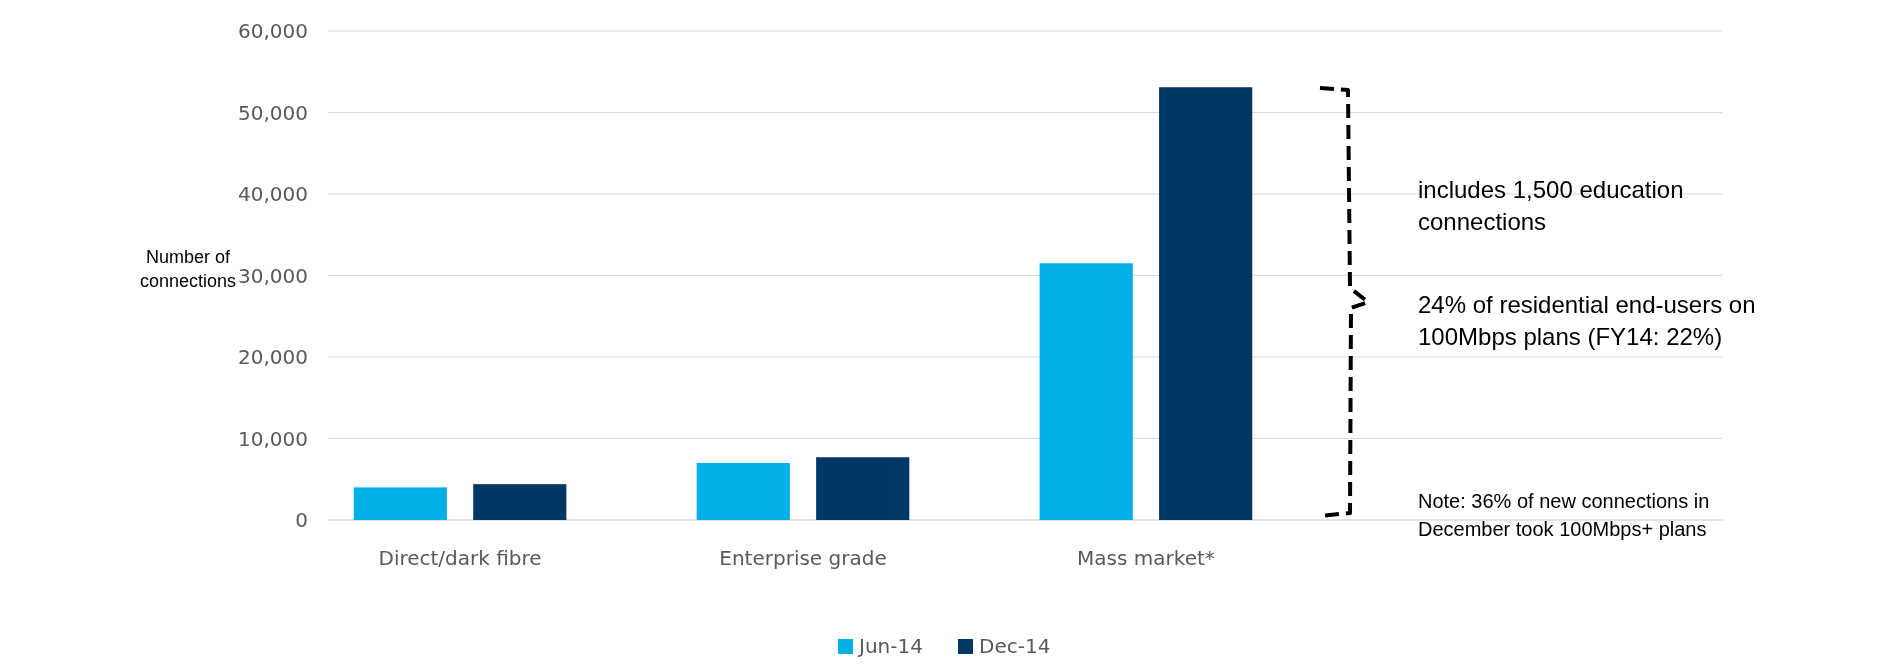 The width and height of the screenshot is (1879, 665). Describe the element at coordinates (273, 438) in the screenshot. I see `y-tick-label: 10,000` at that location.